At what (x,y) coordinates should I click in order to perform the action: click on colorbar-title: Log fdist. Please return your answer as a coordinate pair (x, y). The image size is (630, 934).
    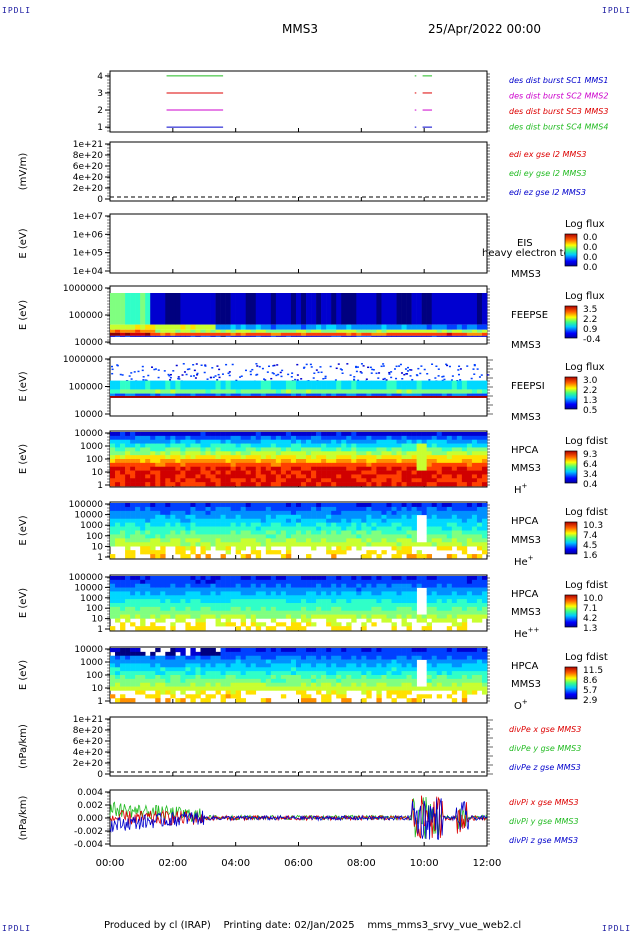
    Looking at the image, I should click on (586, 441).